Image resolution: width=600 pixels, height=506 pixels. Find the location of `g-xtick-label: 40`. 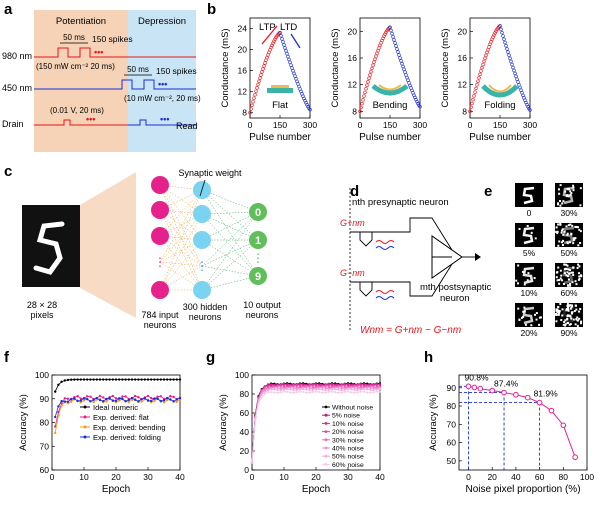

g-xtick-label: 40 is located at coordinates (380, 477).